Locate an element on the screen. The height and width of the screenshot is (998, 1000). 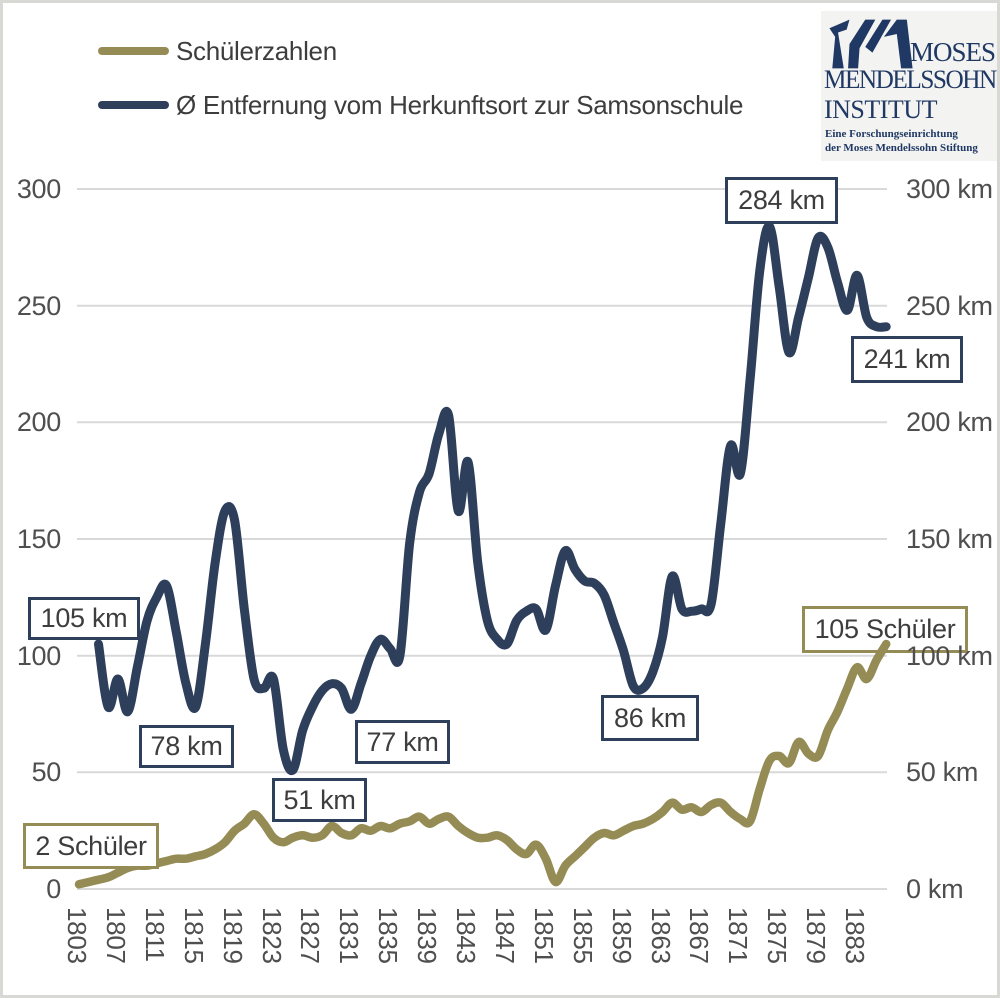
logo-title-institut: INSTITUT is located at coordinates (880, 109).